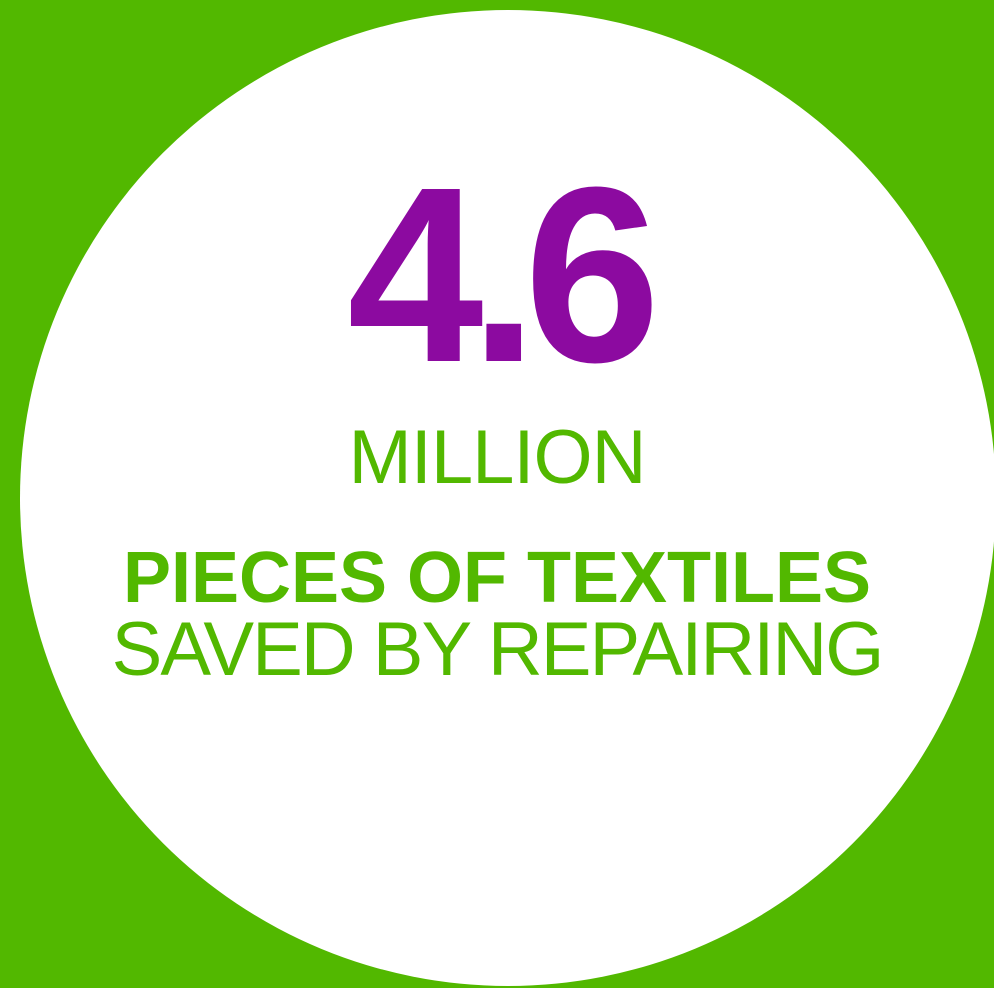 The width and height of the screenshot is (994, 988). Describe the element at coordinates (503, 274) in the screenshot. I see `stat-value: 4.6` at that location.